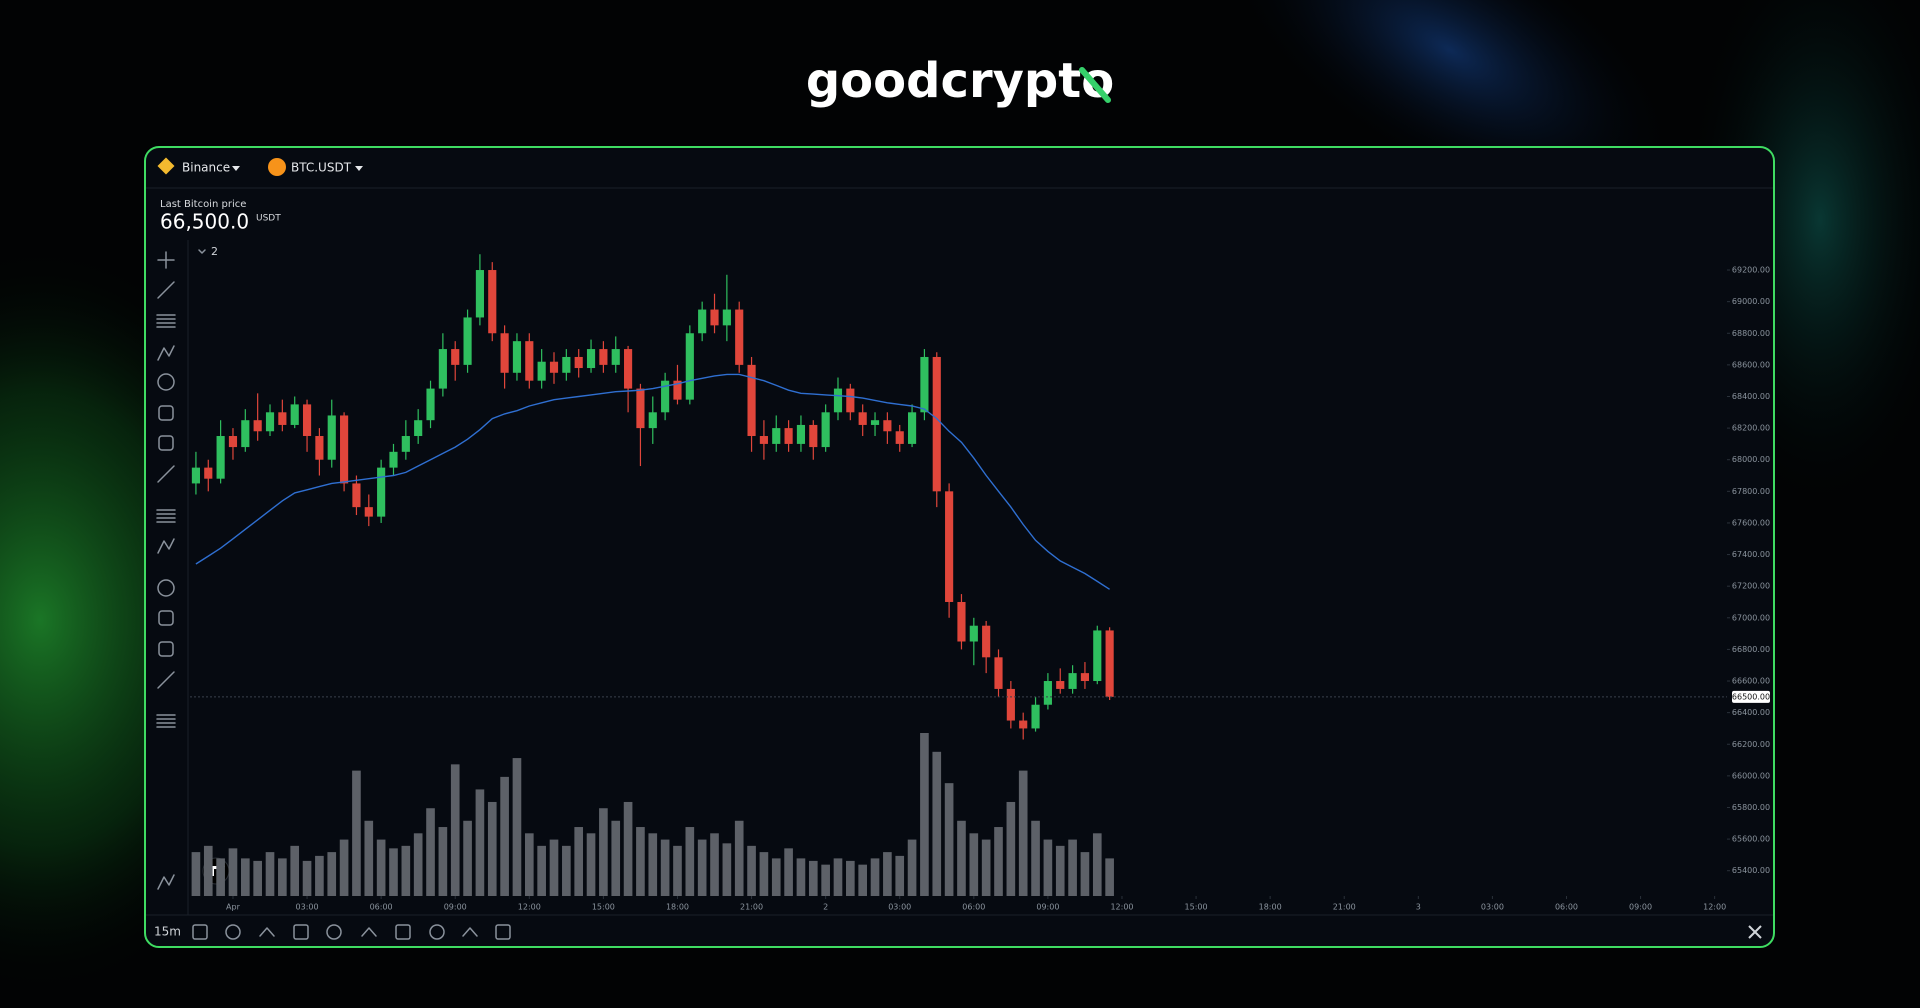  What do you see at coordinates (1095, 85) in the screenshot?
I see `logo-accent` at bounding box center [1095, 85].